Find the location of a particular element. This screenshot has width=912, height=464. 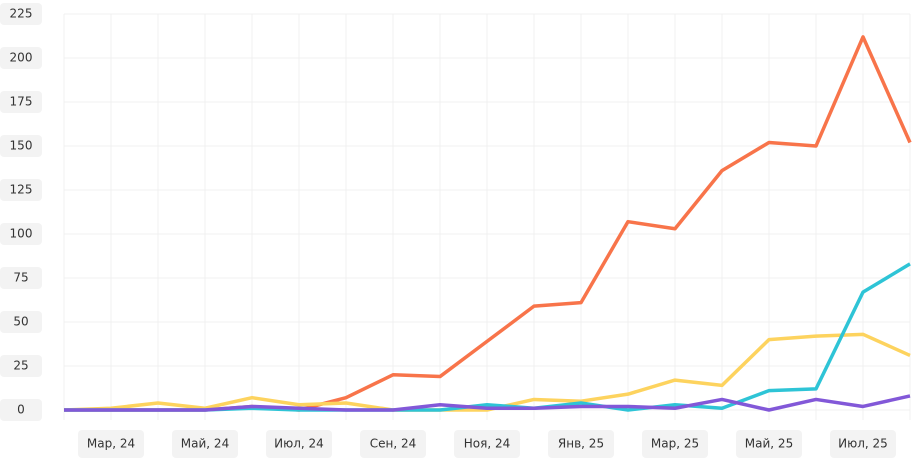

x-tick-label: Июл, 25 is located at coordinates (863, 444).